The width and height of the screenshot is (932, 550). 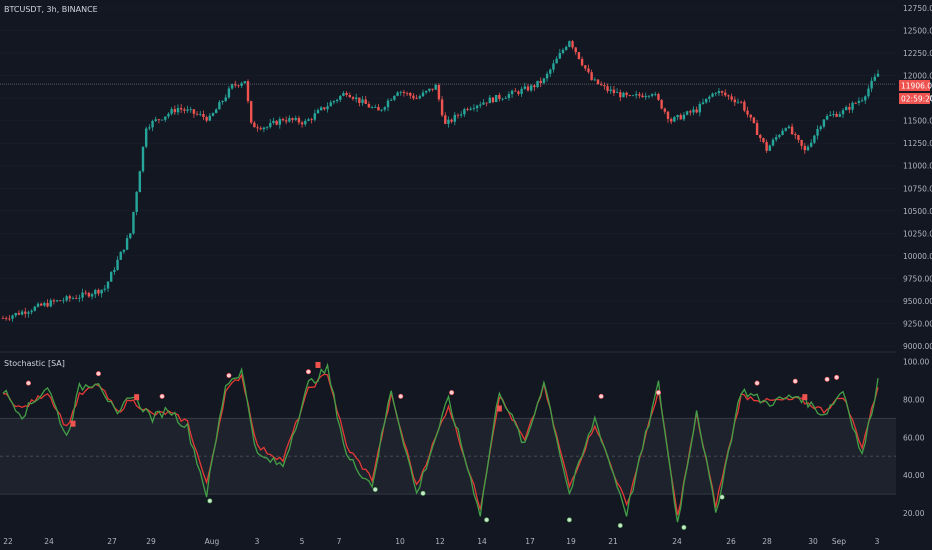 I want to click on time-axis-label: 28, so click(x=767, y=541).